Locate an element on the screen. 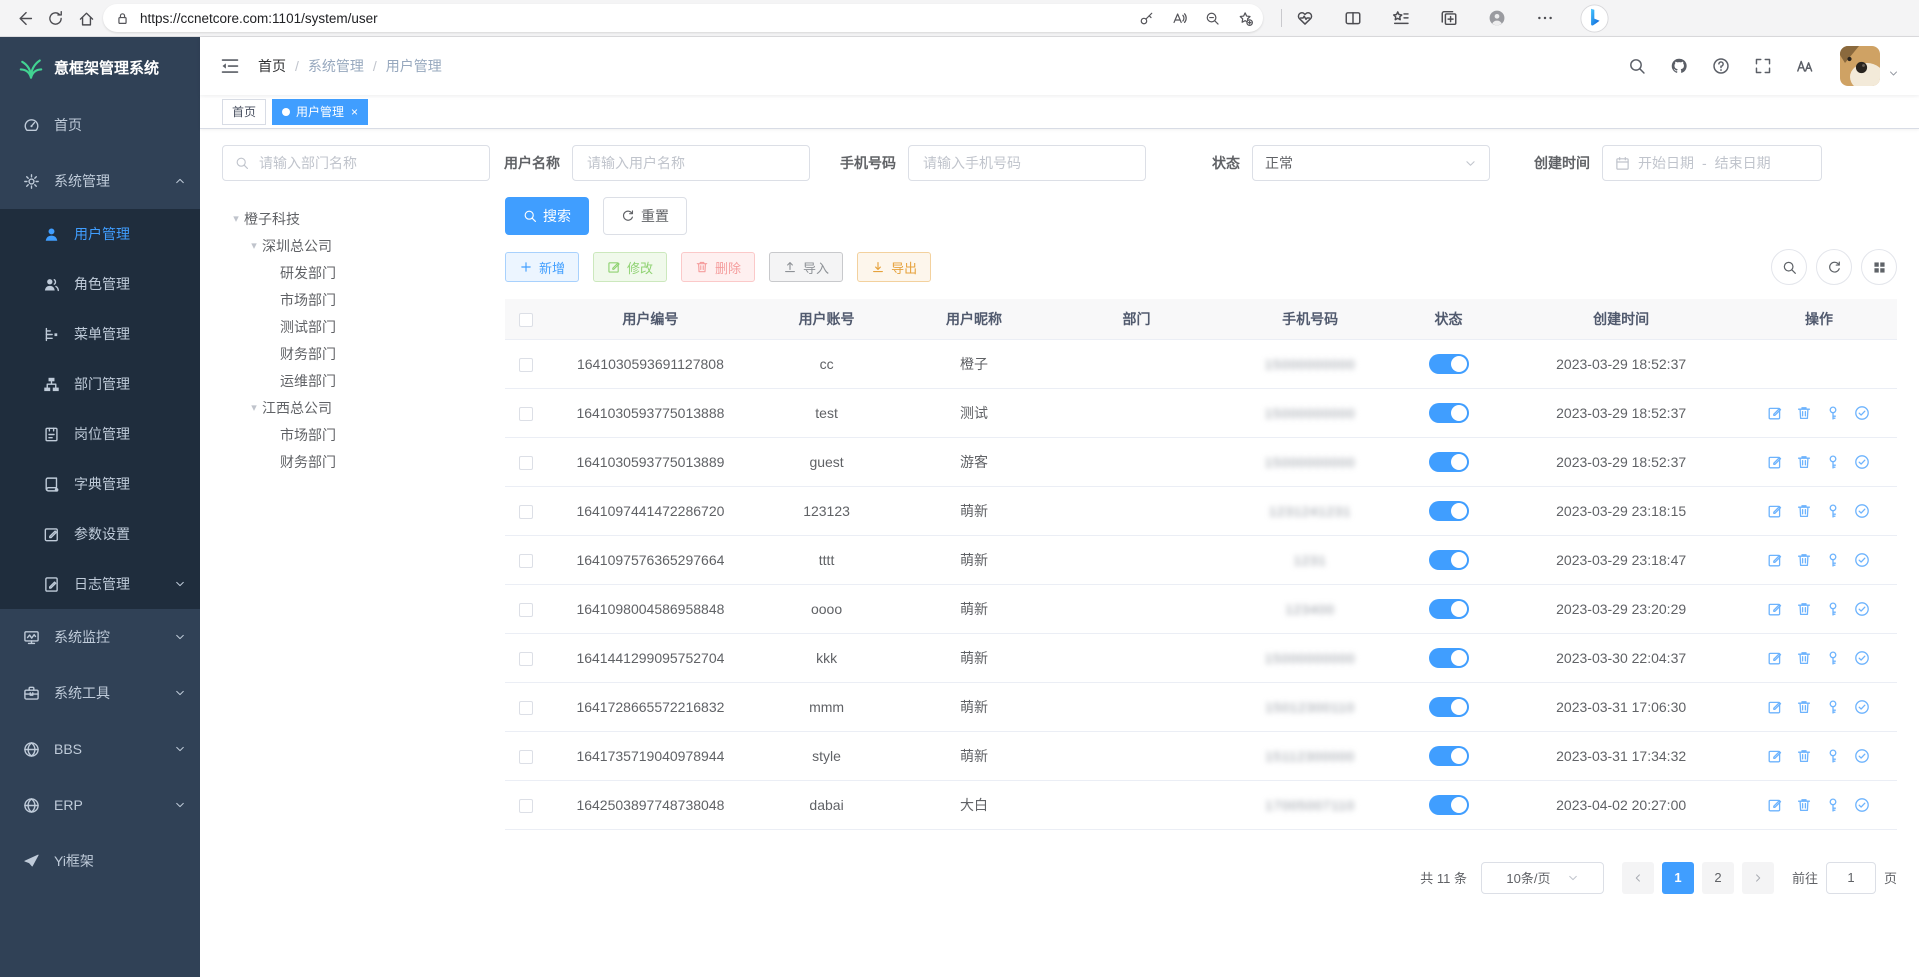 This screenshot has width=1919, height=977. delete-button: 删除 is located at coordinates (718, 267).